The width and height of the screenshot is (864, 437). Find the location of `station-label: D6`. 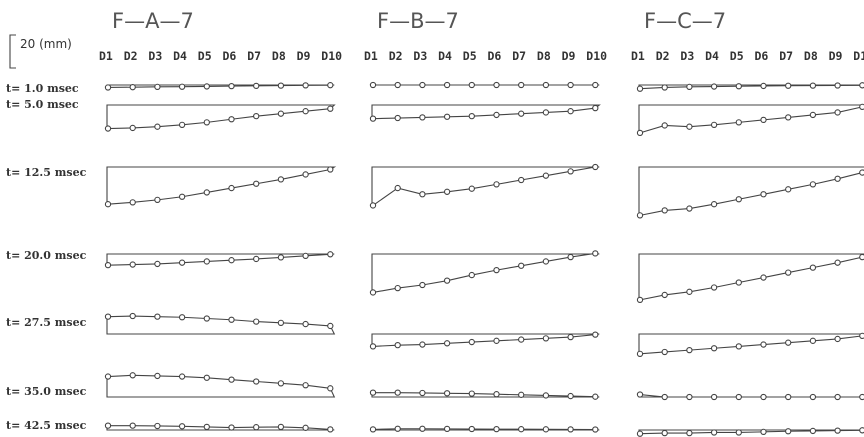

station-label: D6 is located at coordinates (230, 56).